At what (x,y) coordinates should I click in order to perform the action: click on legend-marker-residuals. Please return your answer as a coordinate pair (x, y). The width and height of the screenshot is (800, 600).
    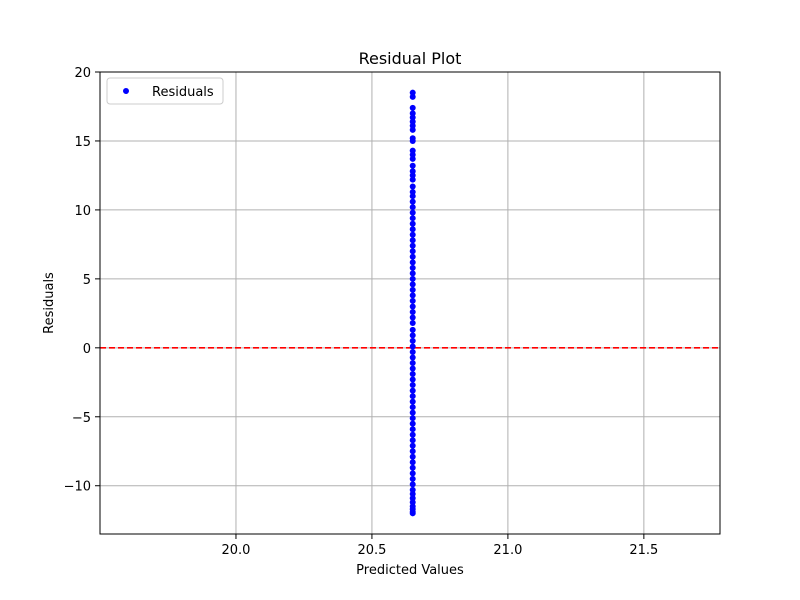
    Looking at the image, I should click on (126, 91).